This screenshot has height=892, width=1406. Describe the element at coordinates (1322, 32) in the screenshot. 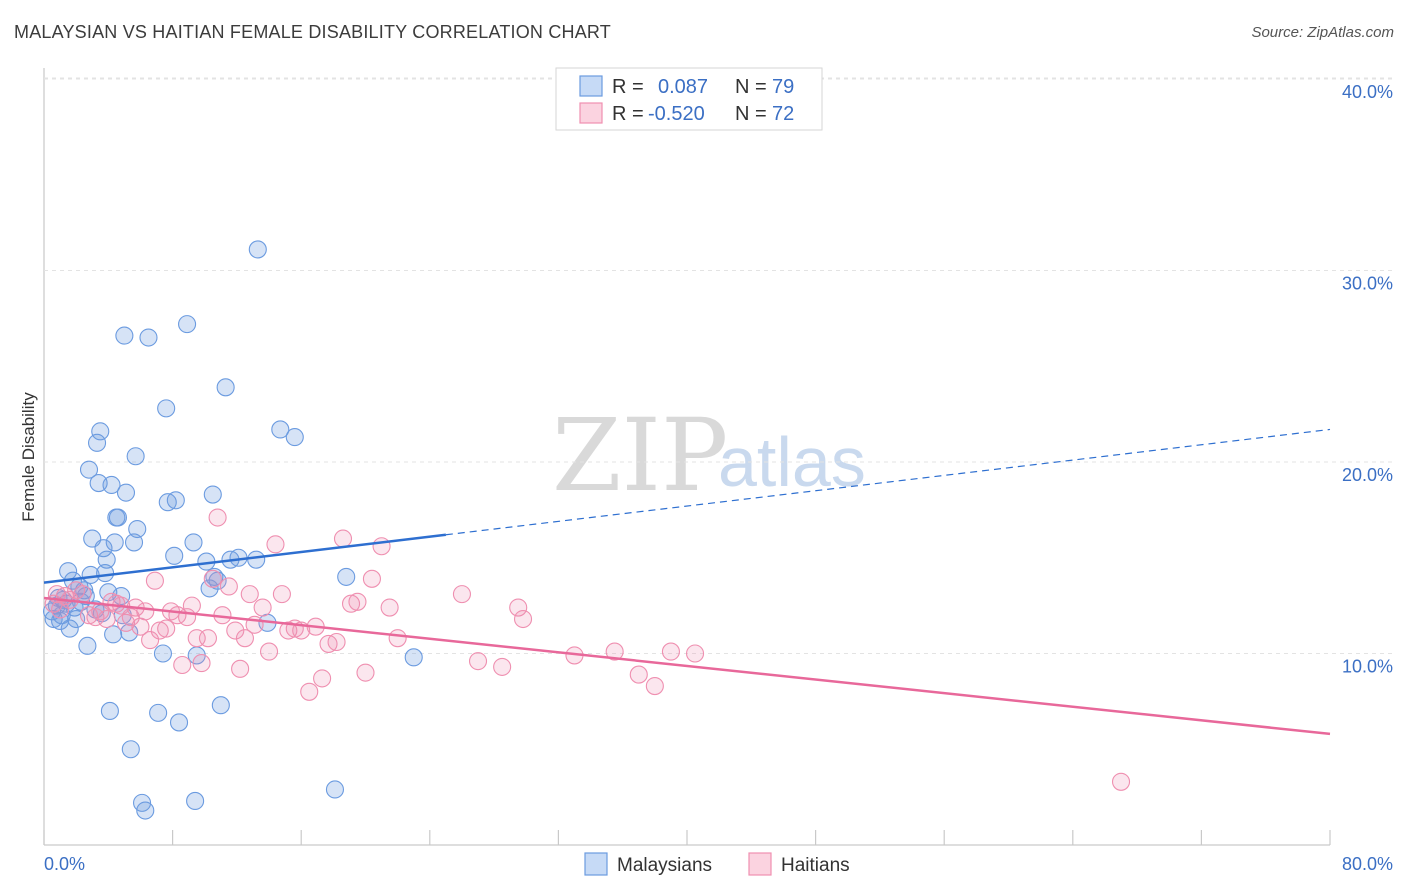

I see `source-label: Source: ZipAtlas.com` at that location.